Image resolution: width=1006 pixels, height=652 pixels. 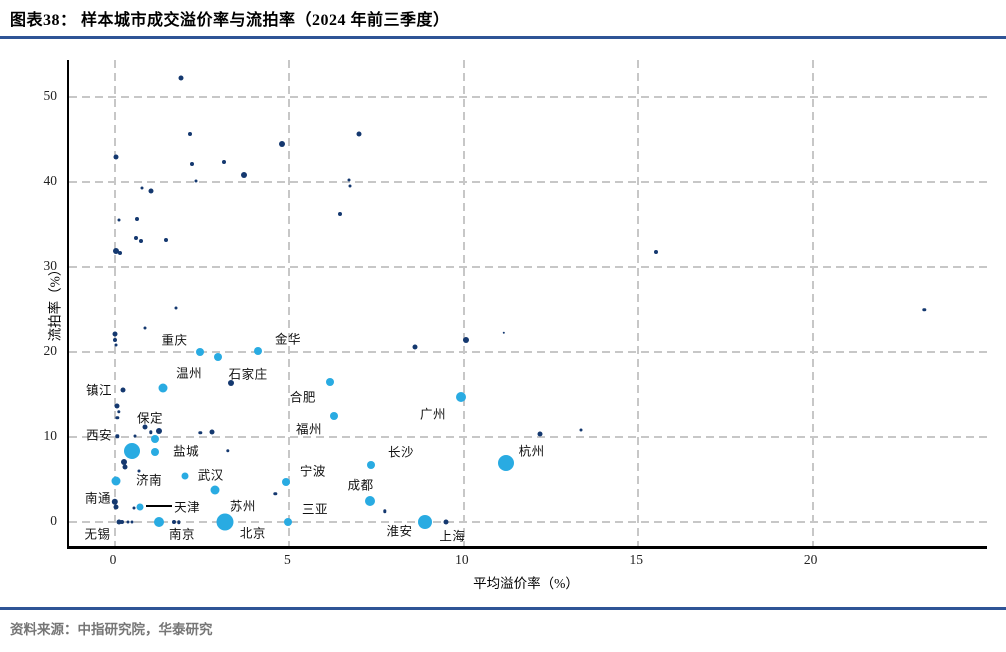 What do you see at coordinates (158, 431) in the screenshot?
I see `city-point-保定` at bounding box center [158, 431].